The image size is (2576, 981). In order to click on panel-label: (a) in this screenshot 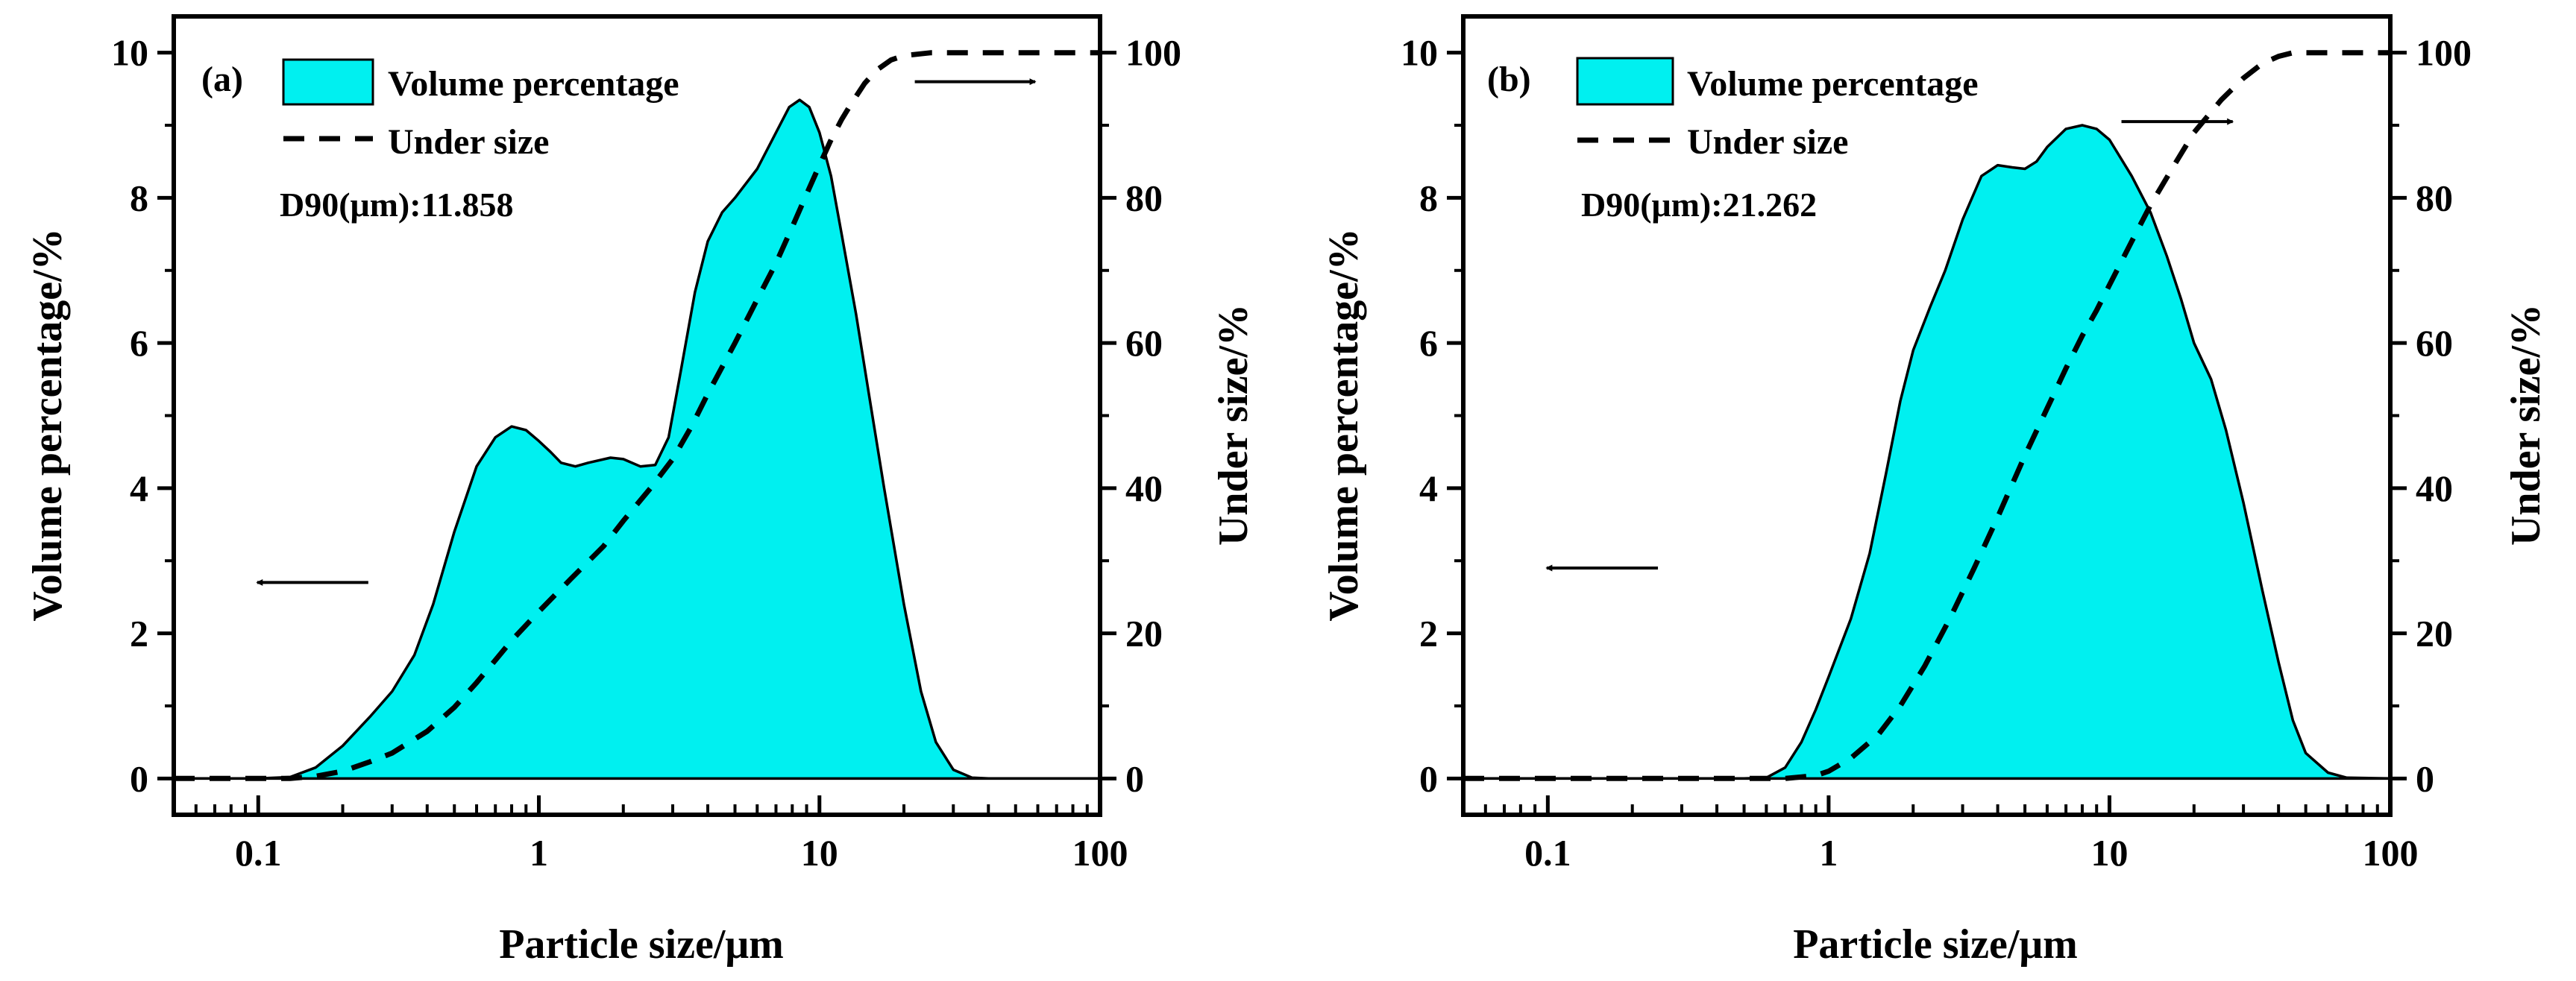, I will do `click(222, 79)`.